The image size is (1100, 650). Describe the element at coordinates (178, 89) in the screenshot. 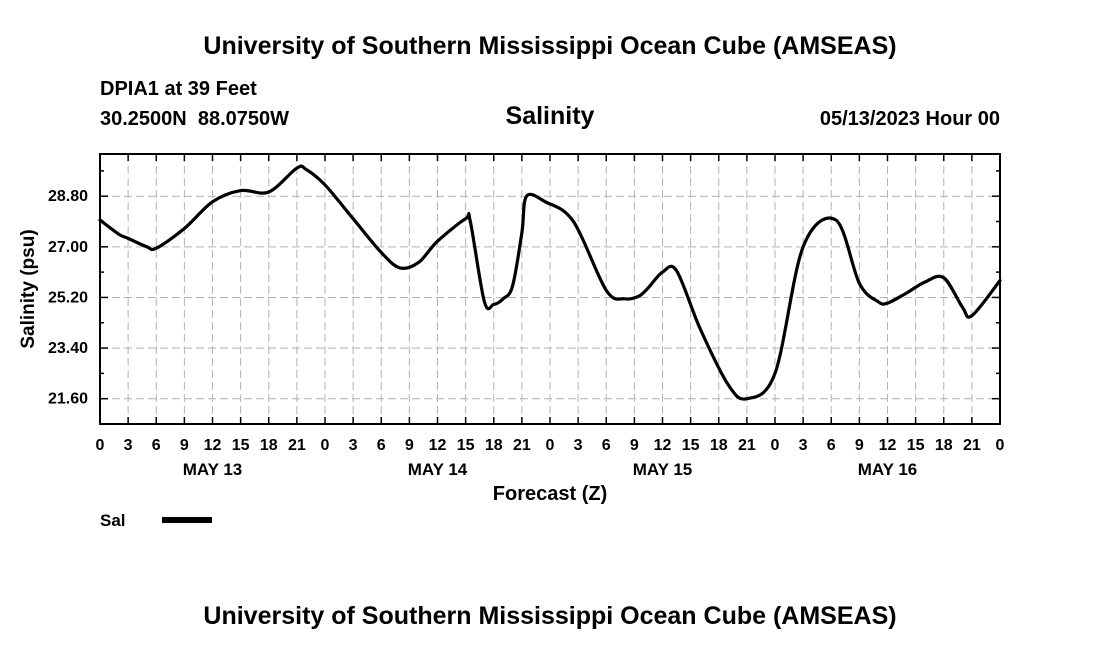

I see `station-label: DPIA1 at 39 Feet` at that location.